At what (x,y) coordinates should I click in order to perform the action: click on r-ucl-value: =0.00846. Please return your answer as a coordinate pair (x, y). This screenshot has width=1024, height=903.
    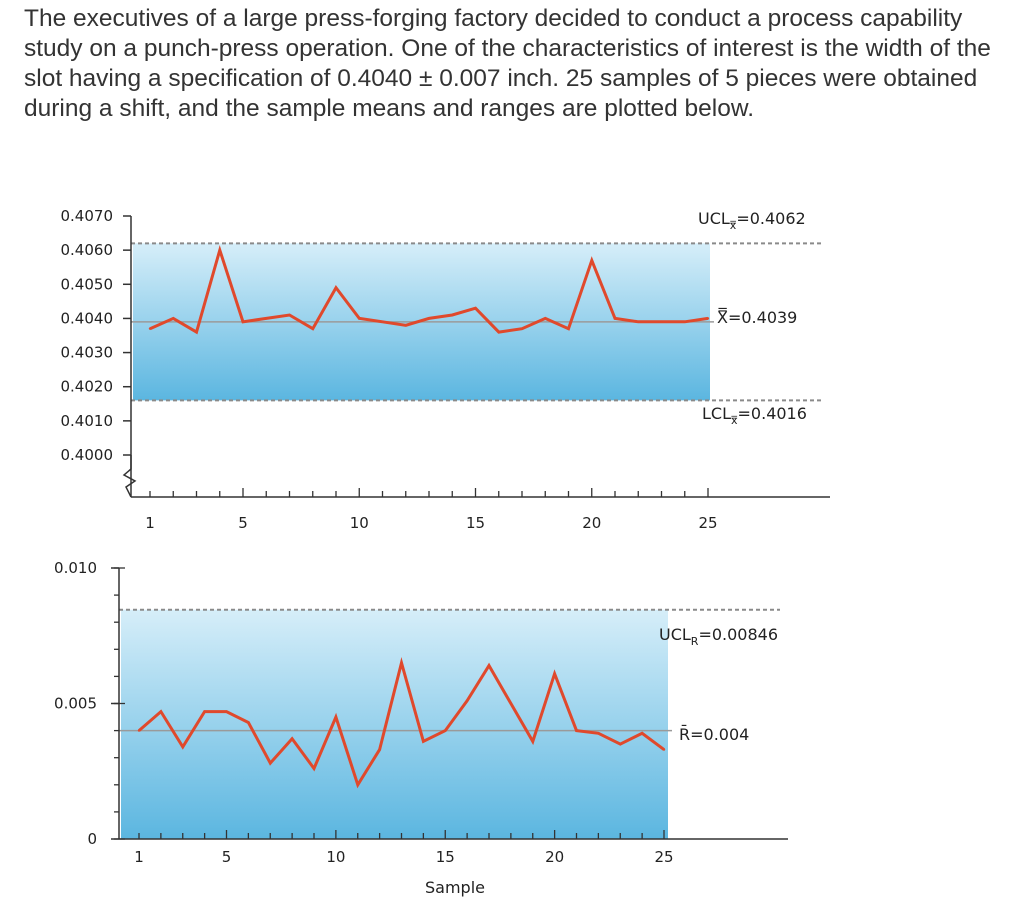
    Looking at the image, I should click on (738, 634).